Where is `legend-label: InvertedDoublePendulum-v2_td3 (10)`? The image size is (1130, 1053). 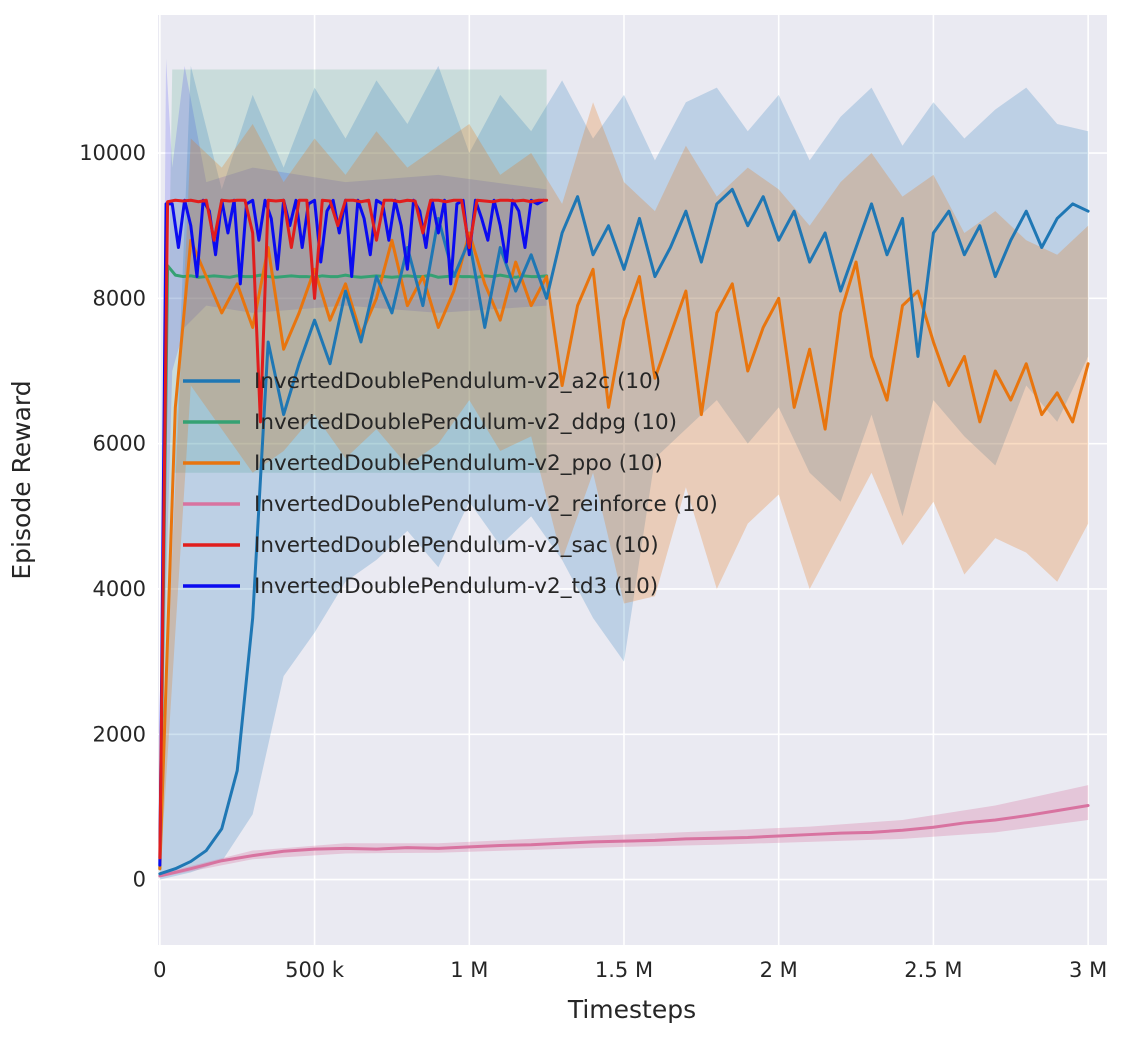
legend-label: InvertedDoublePendulum-v2_td3 (10) is located at coordinates (456, 586).